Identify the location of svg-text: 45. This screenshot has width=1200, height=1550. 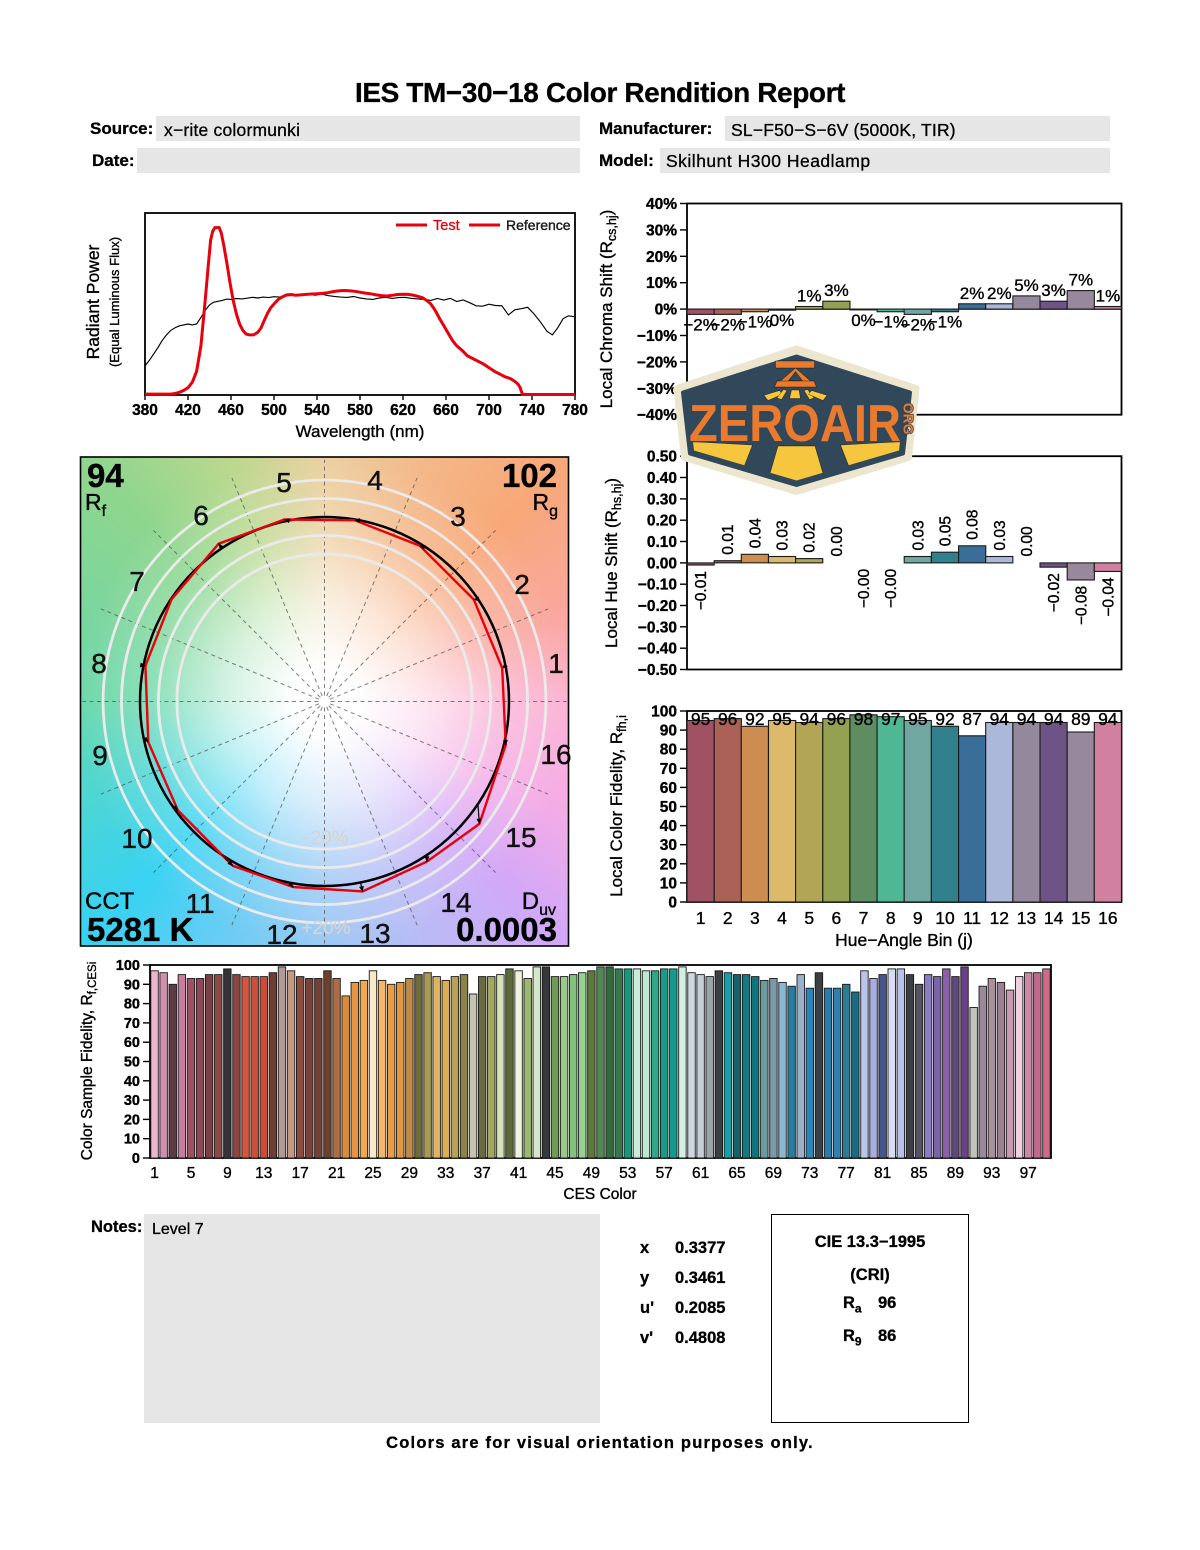
(554, 1173).